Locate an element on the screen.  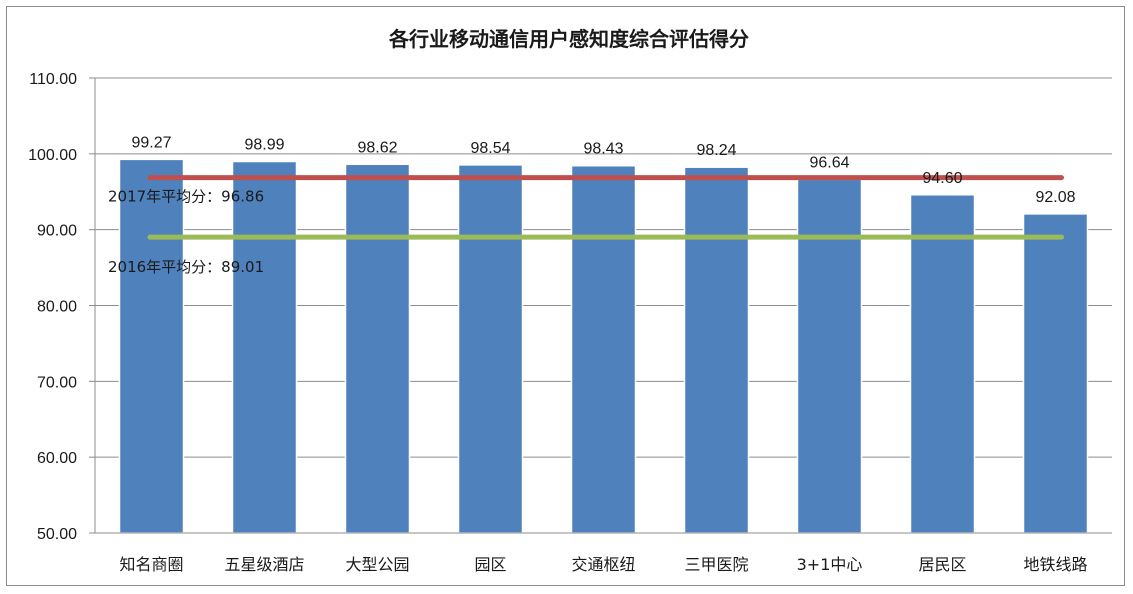
value-label: 96.64 is located at coordinates (829, 162).